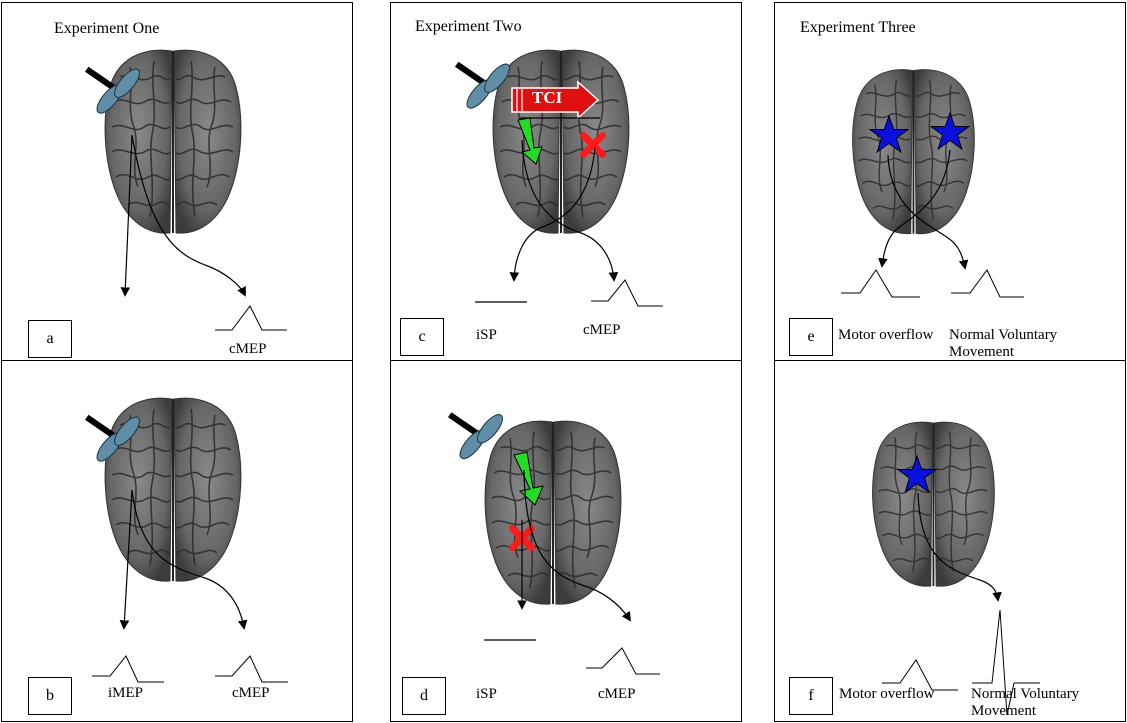 The image size is (1127, 723). Describe the element at coordinates (486, 335) in the screenshot. I see `label-c-isp: iSP` at that location.